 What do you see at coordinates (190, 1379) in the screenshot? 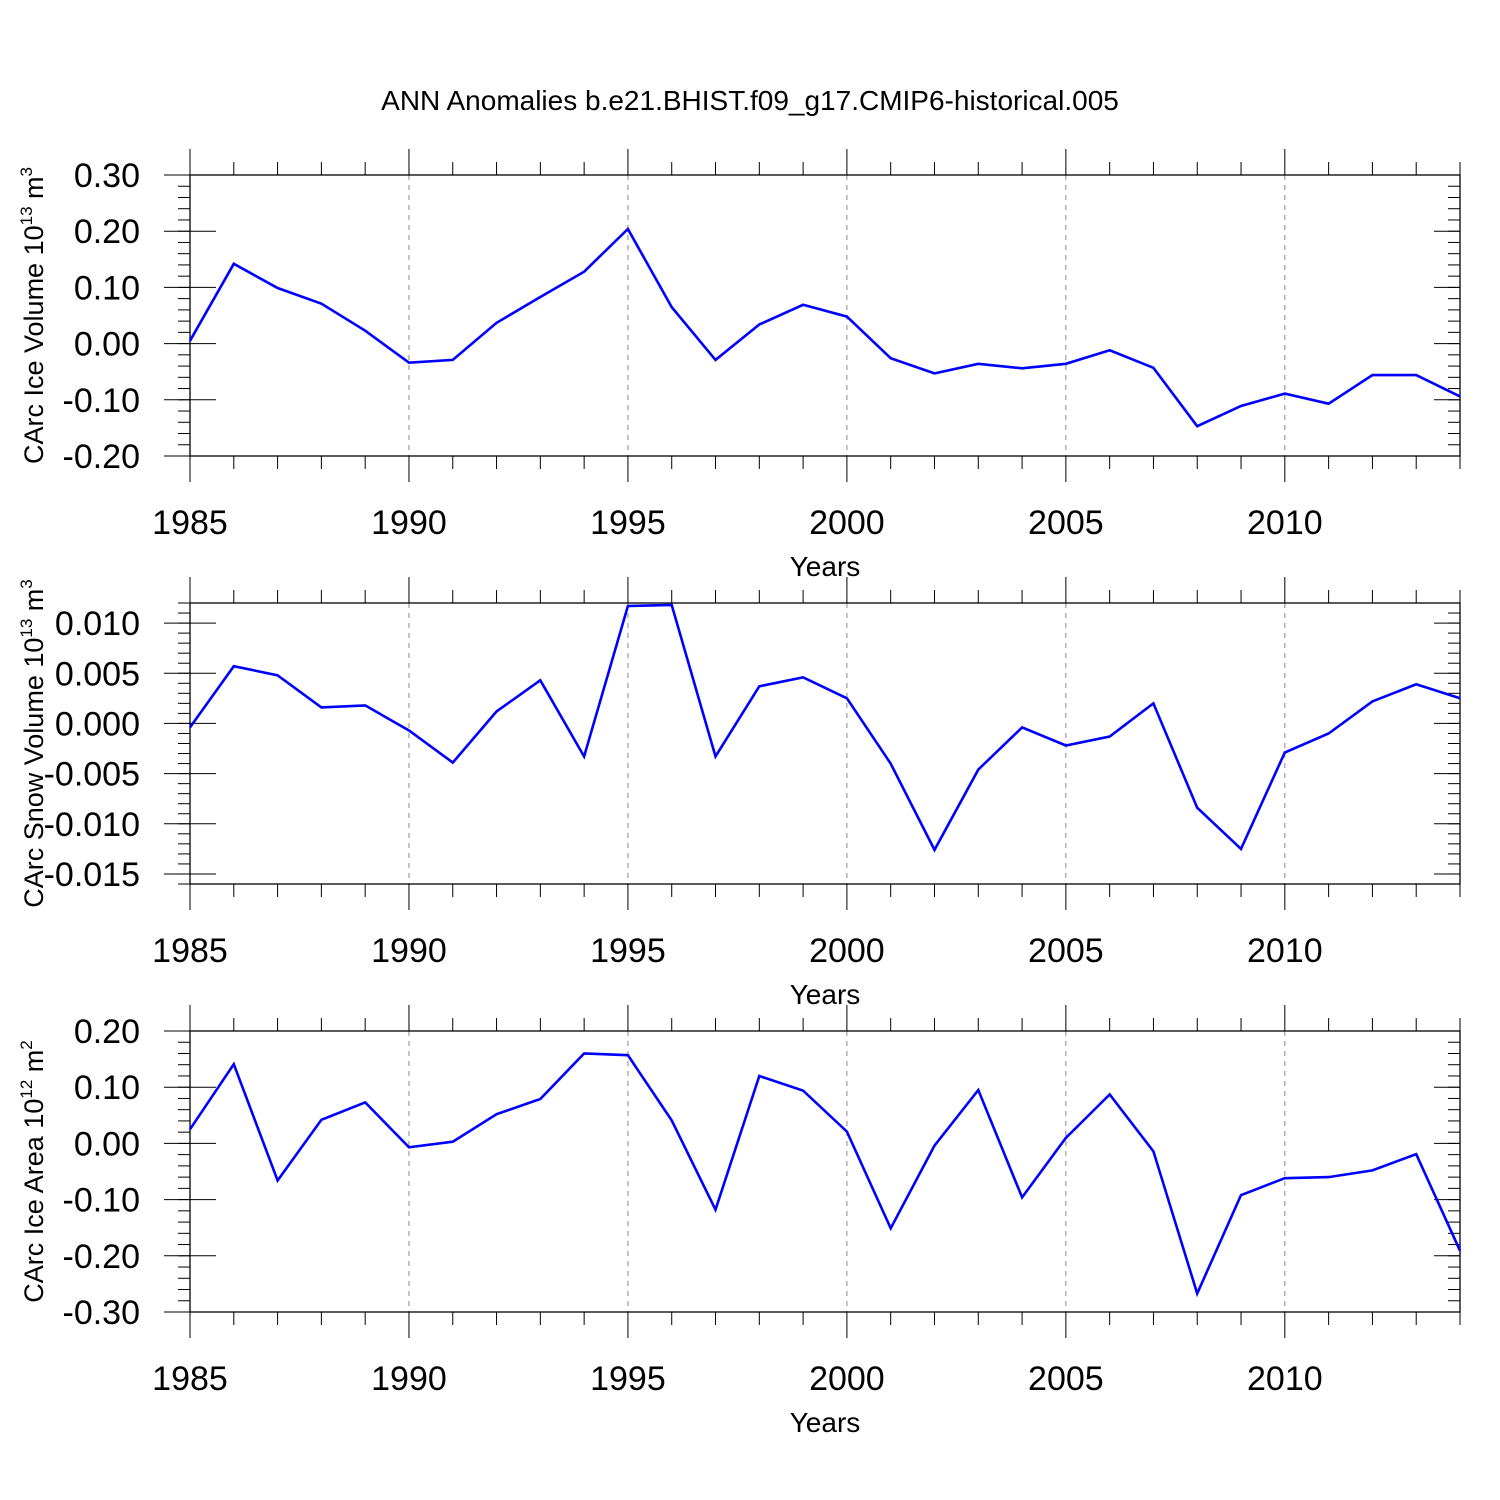
I see `chart-2-xtick-label-0: 1985` at bounding box center [190, 1379].